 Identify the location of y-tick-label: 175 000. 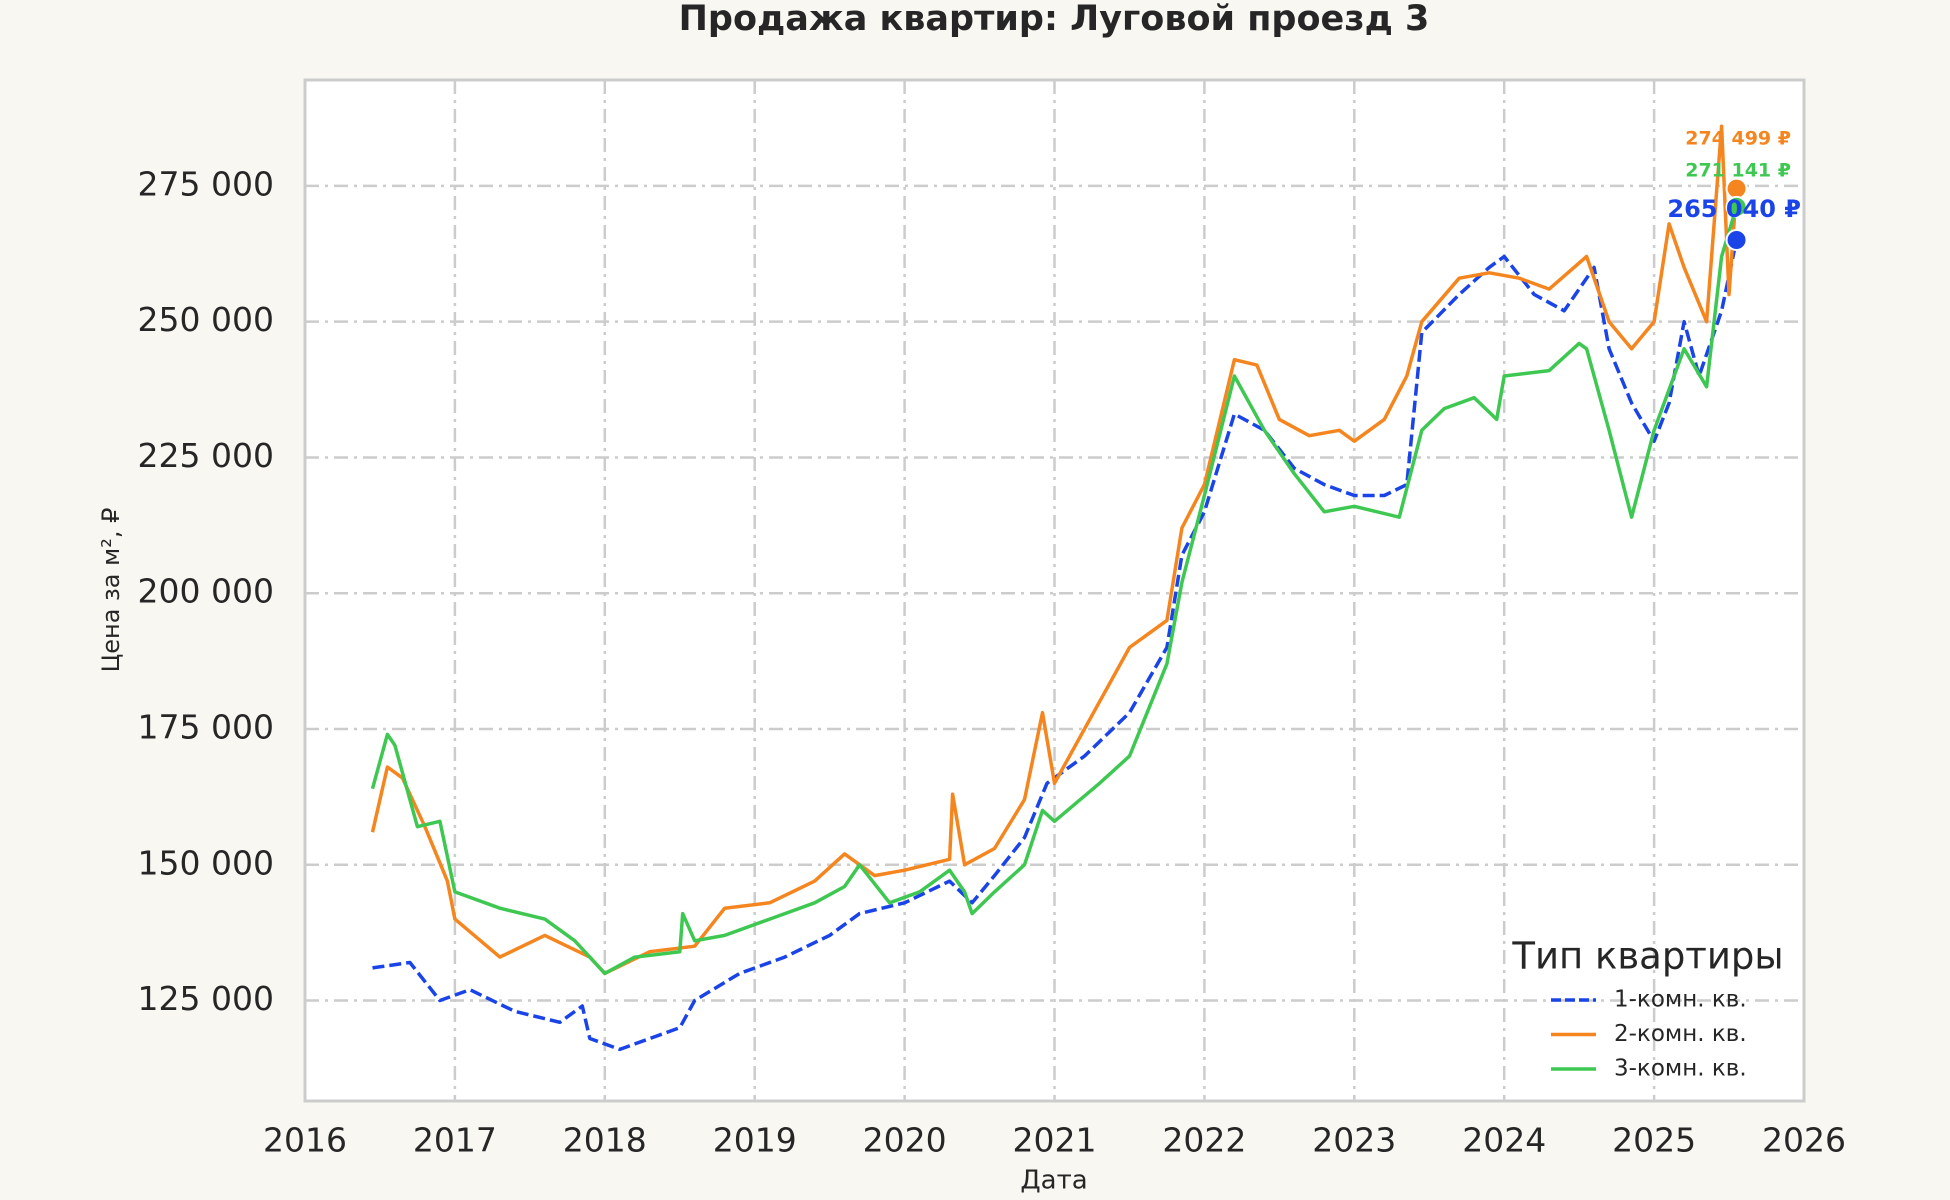
(206, 726).